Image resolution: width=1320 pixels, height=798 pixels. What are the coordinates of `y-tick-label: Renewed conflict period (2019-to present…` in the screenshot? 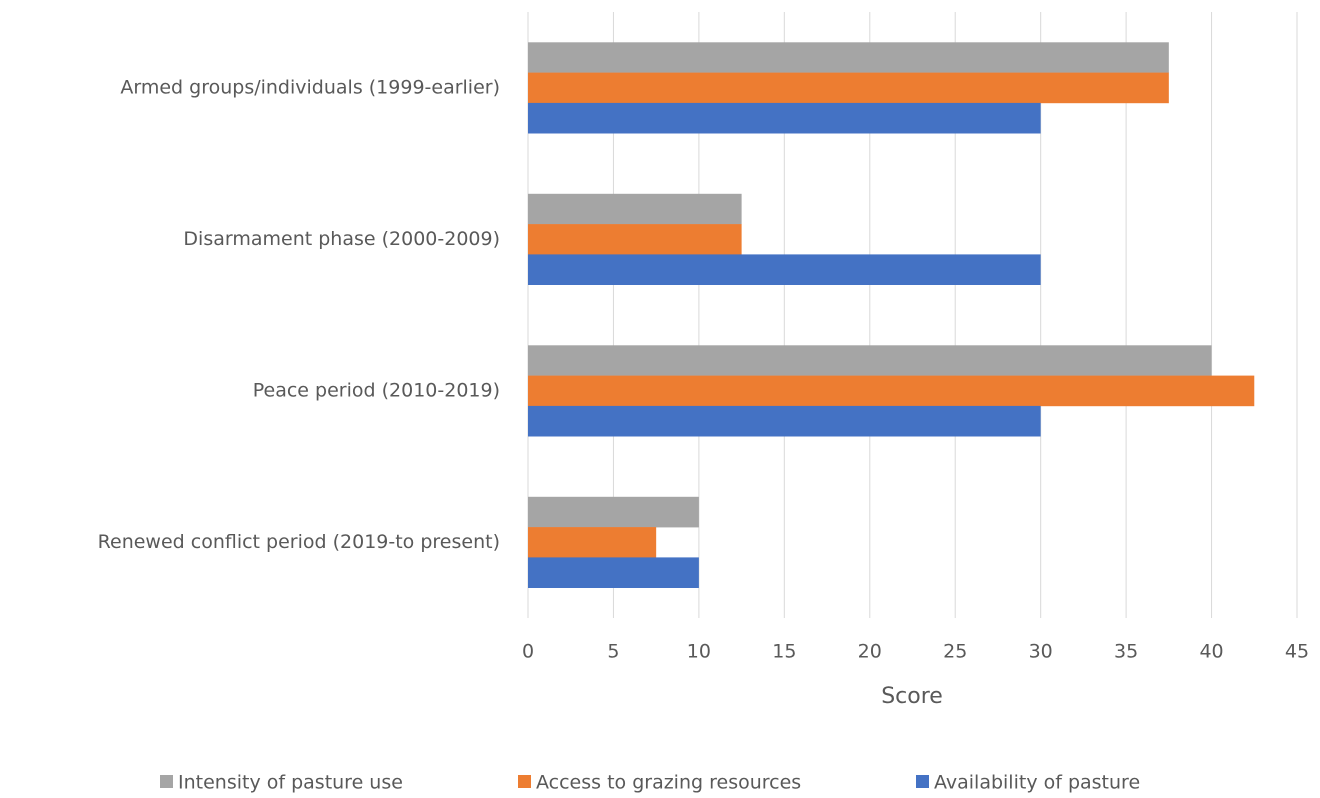 It's located at (299, 542).